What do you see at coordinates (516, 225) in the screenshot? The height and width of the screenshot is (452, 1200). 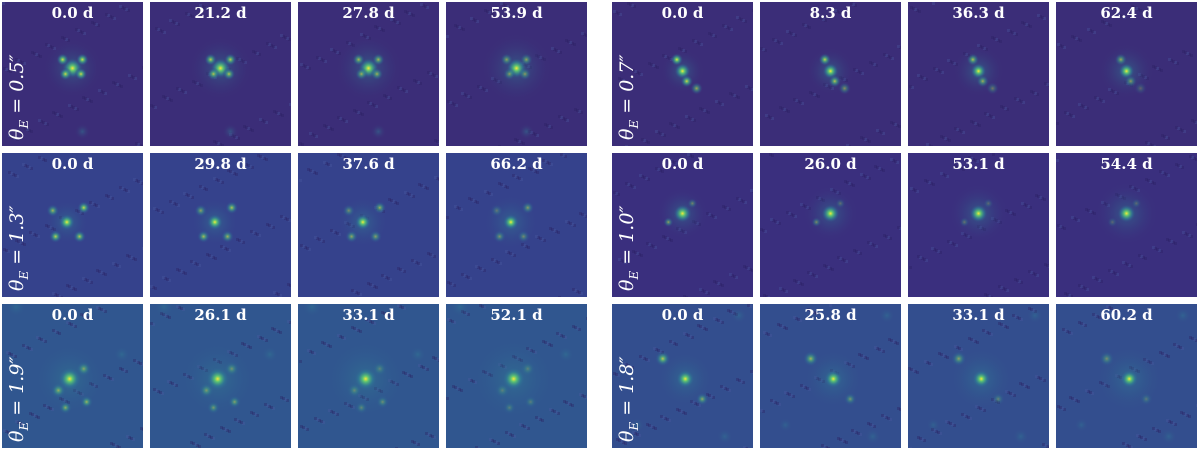 I see `lens-image` at bounding box center [516, 225].